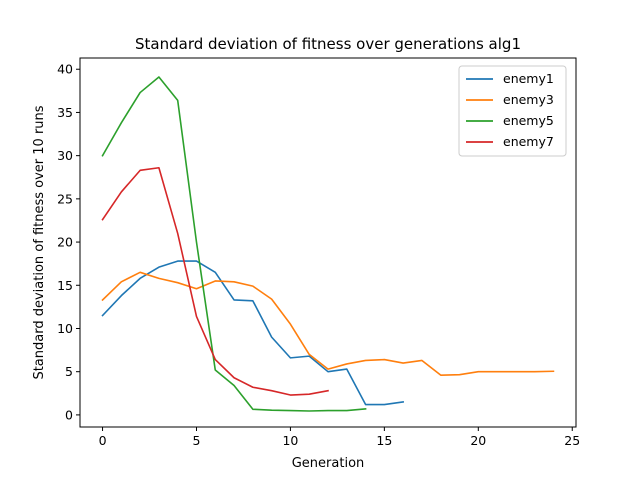 The image size is (640, 480). What do you see at coordinates (197, 440) in the screenshot?
I see `x-tick-label: 5` at bounding box center [197, 440].